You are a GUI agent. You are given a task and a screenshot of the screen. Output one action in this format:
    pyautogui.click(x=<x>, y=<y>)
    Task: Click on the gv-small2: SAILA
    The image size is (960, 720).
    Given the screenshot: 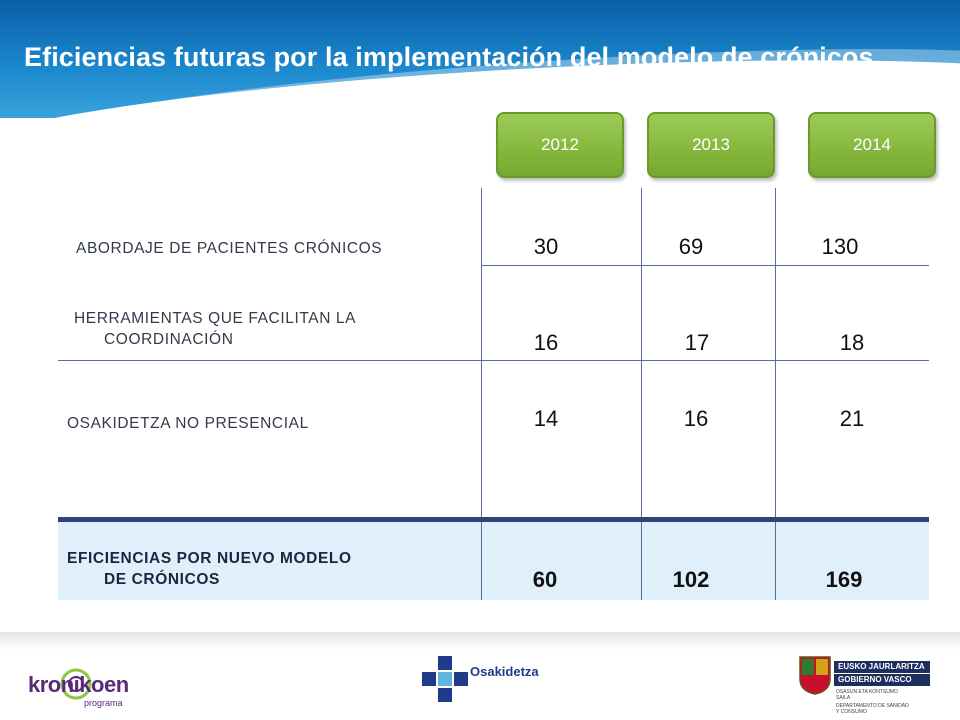 What is the action you would take?
    pyautogui.click(x=843, y=698)
    